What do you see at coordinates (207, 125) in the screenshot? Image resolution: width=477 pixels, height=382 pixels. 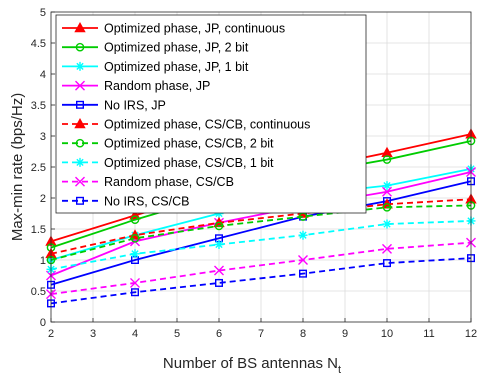 I see `legend-label: Optimized phase, CS/CB, continuous` at bounding box center [207, 125].